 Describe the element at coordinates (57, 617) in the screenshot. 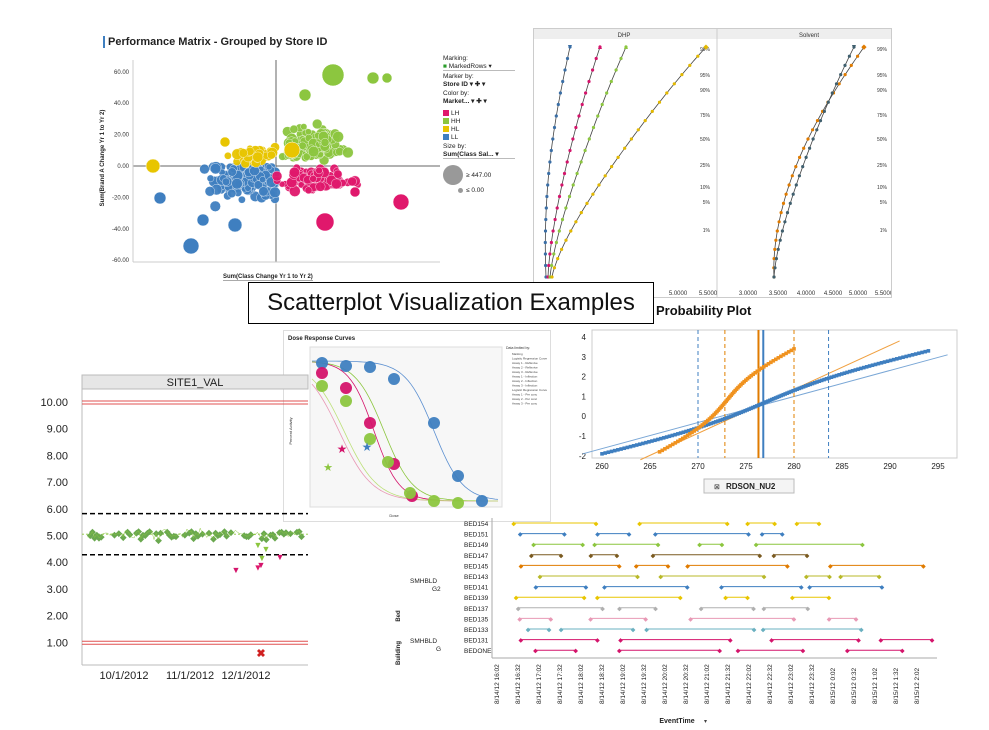

I see `site-ytick: 2.00` at that location.